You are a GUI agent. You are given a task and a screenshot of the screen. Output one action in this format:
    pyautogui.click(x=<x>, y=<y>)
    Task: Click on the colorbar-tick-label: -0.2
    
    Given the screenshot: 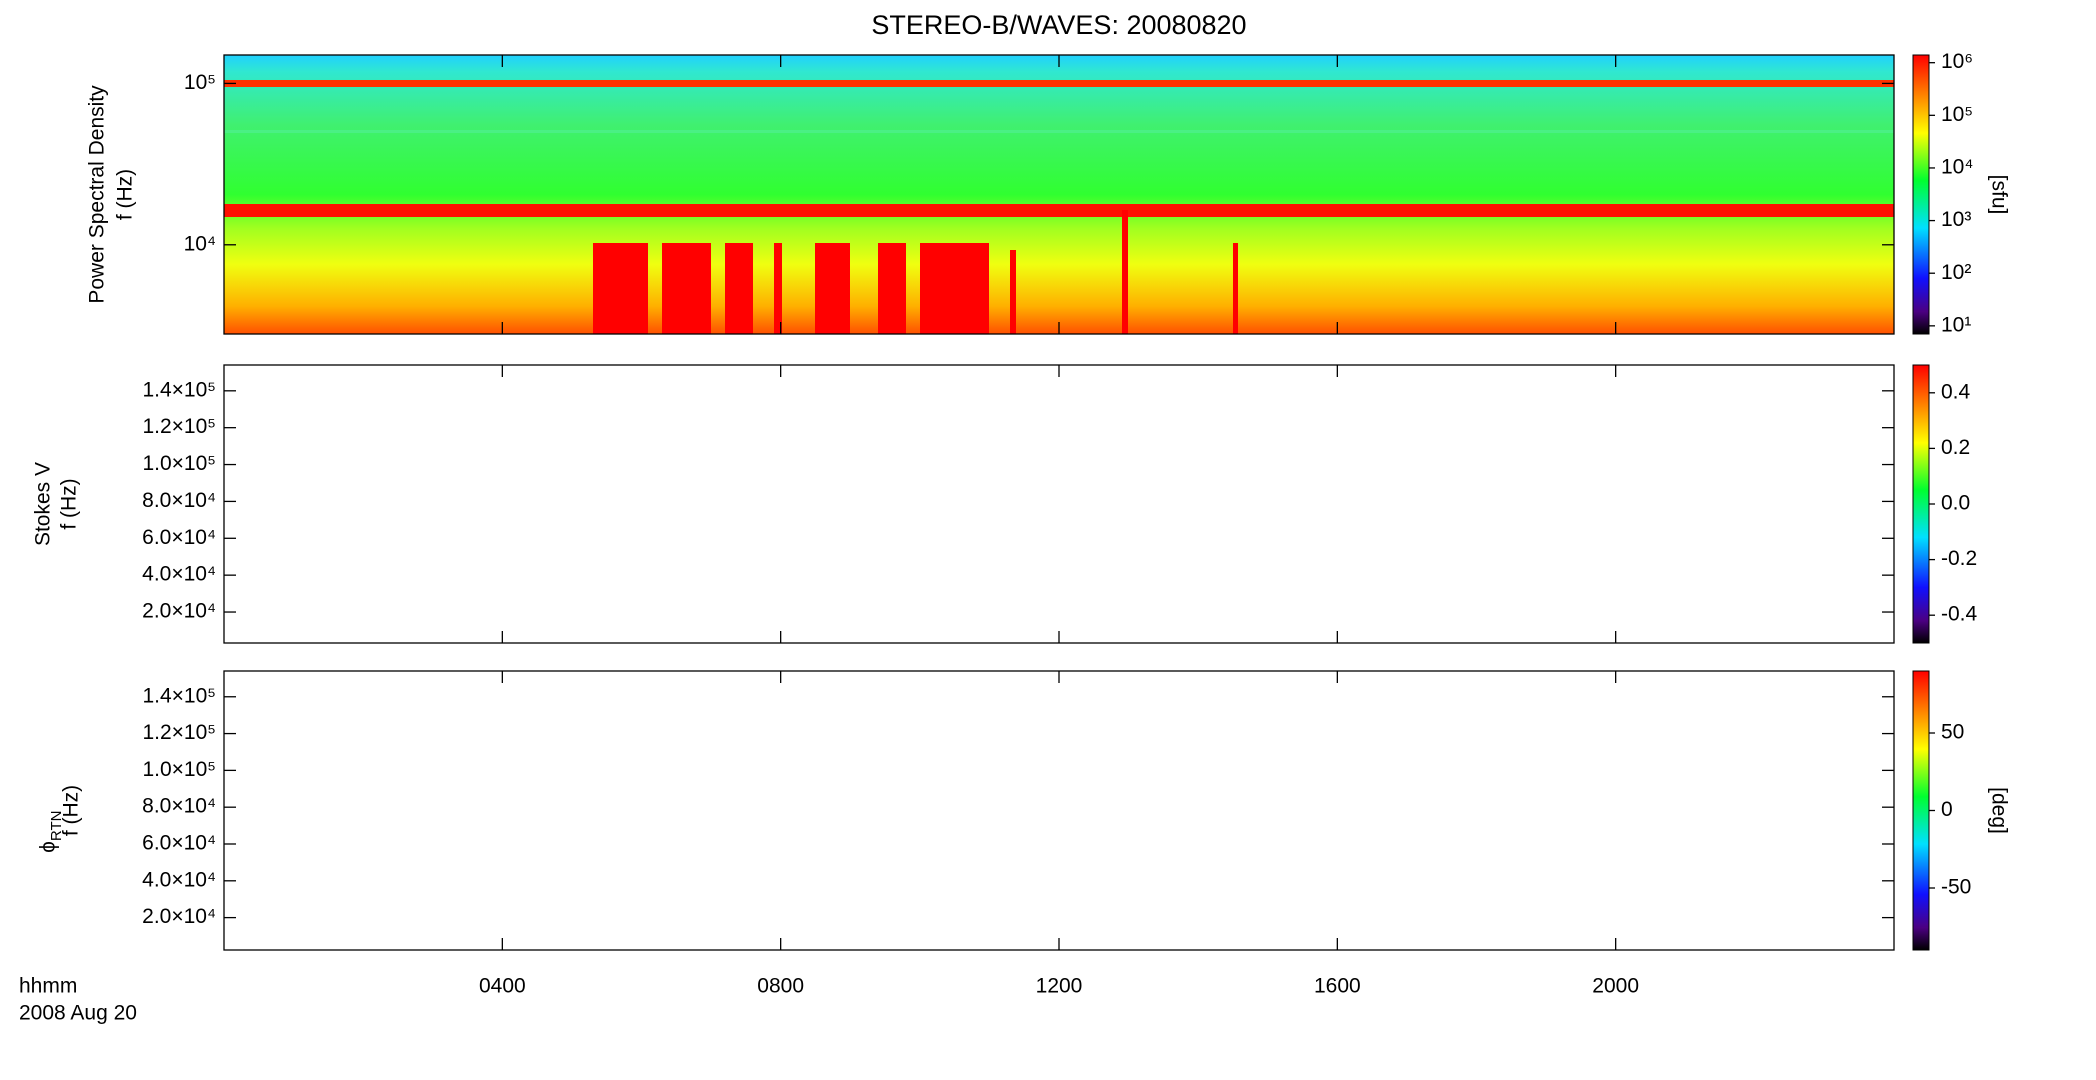 What is the action you would take?
    pyautogui.click(x=1959, y=558)
    